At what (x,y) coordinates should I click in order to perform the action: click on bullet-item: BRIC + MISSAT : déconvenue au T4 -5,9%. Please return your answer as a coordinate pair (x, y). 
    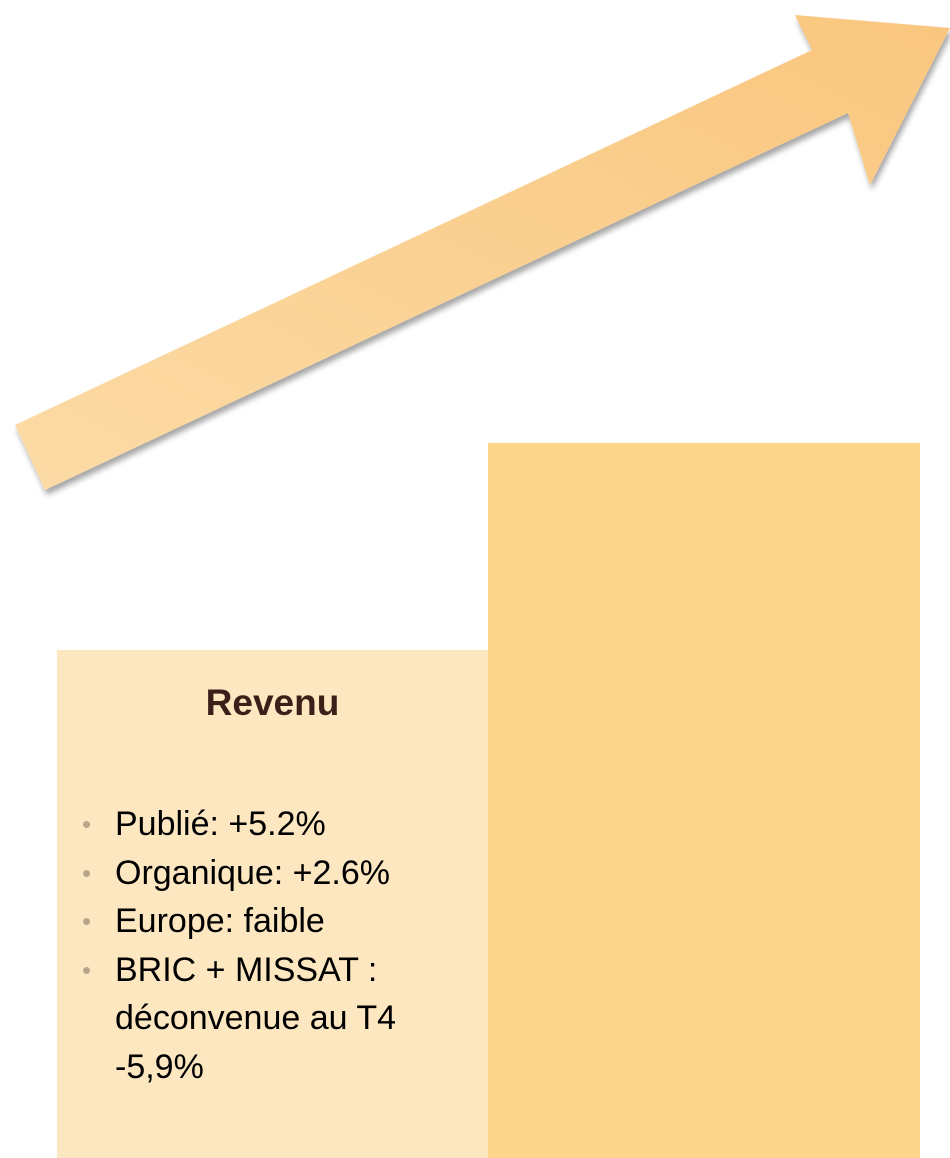
    Looking at the image, I should click on (270, 1019).